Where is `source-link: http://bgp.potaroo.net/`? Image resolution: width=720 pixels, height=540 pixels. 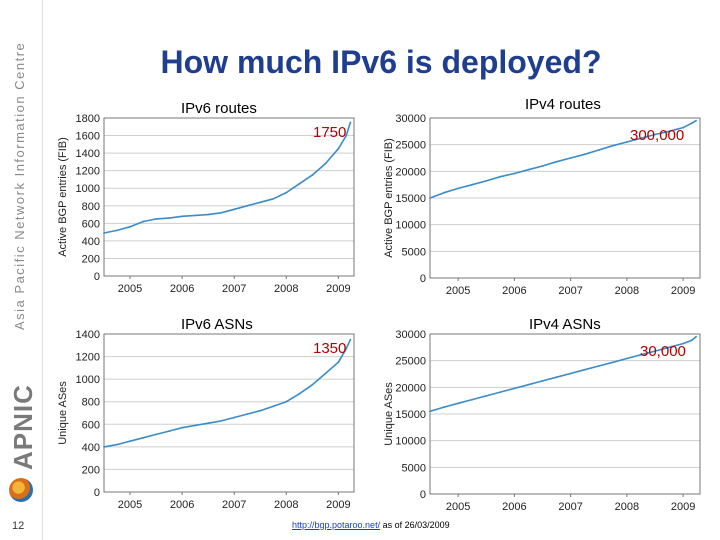 source-link: http://bgp.potaroo.net/ is located at coordinates (336, 525).